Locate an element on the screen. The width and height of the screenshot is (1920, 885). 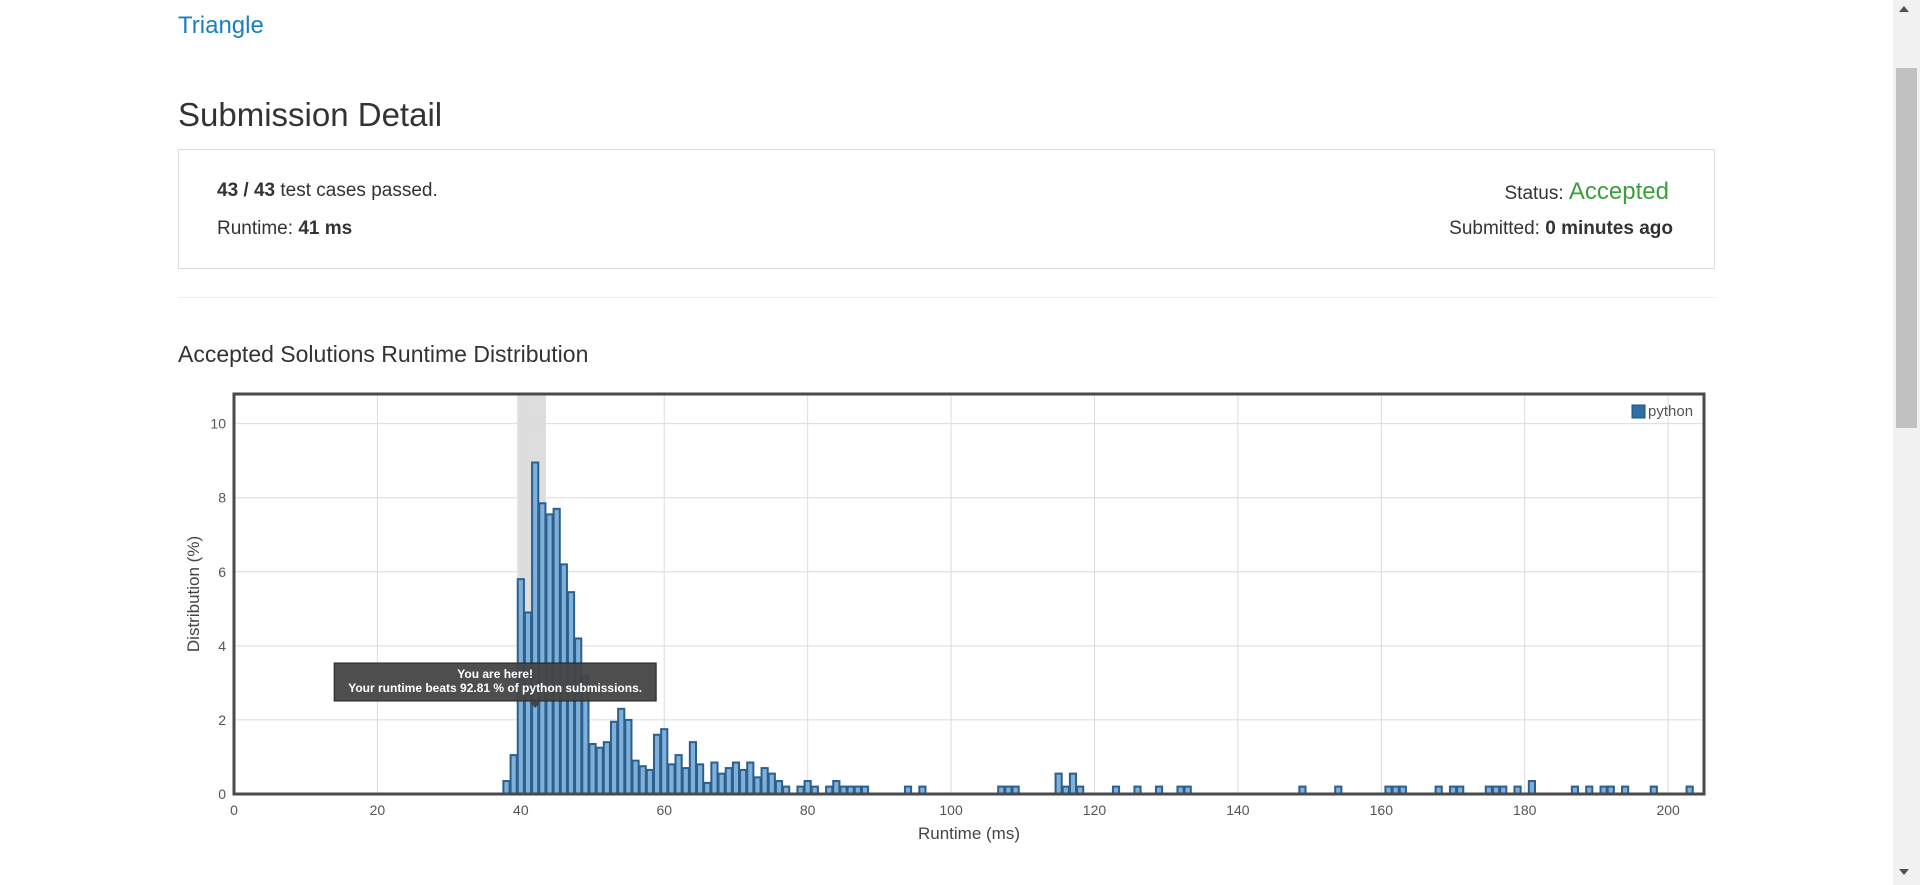
submitted-label: Submitted: is located at coordinates (1497, 228).